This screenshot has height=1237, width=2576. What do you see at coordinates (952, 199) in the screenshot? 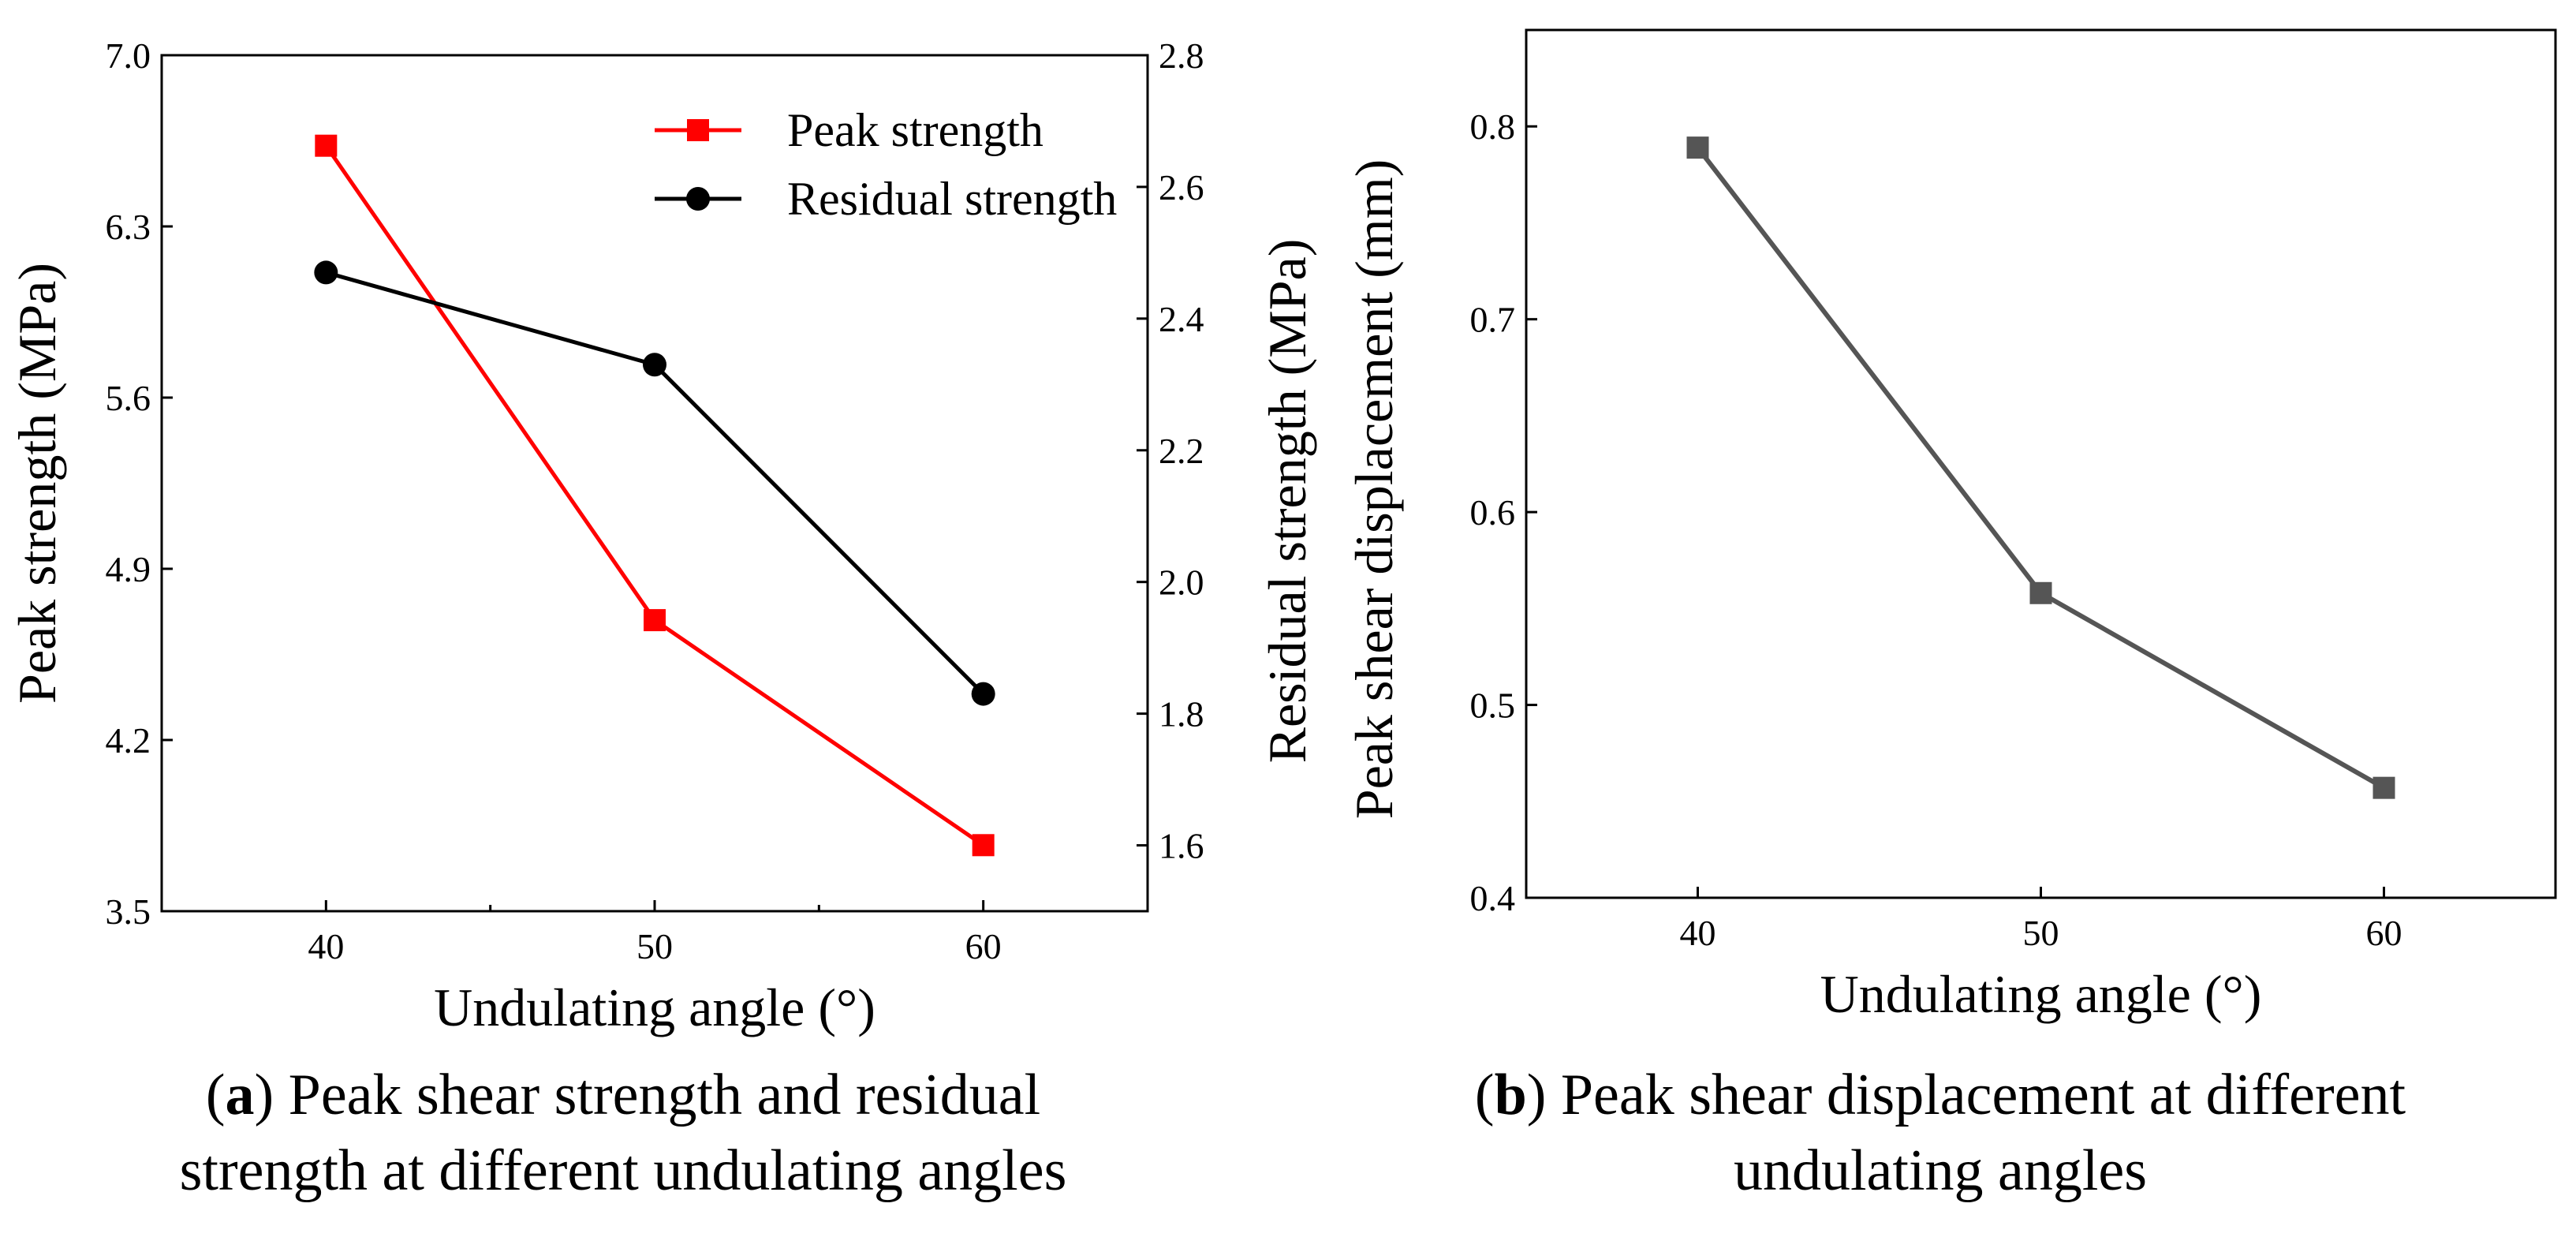
I see `legend-label-residual-strength: Residual strength` at bounding box center [952, 199].